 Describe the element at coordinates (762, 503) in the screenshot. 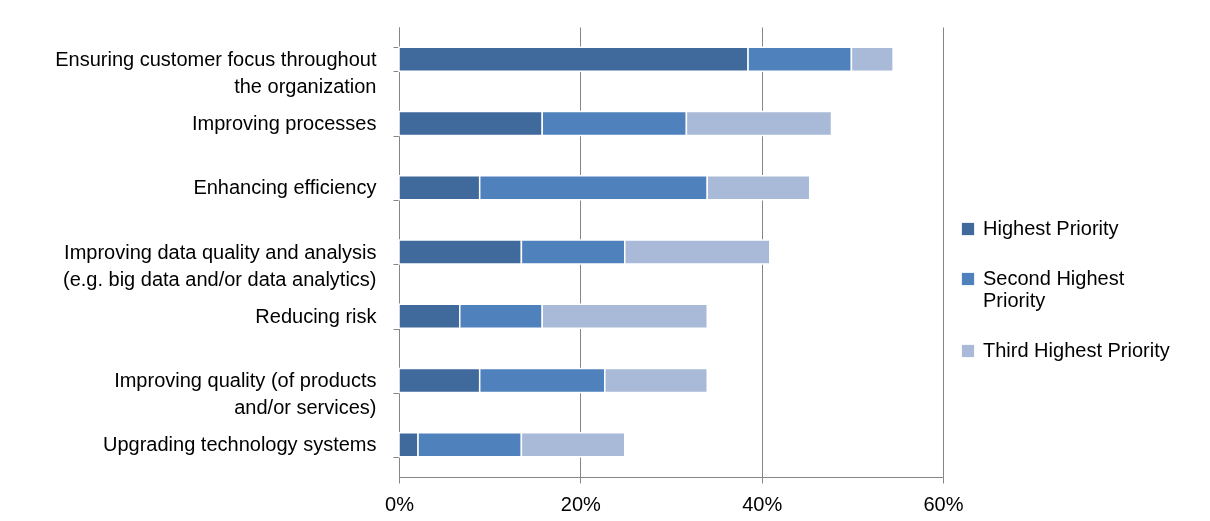

I see `x-tick-label: 40%` at that location.